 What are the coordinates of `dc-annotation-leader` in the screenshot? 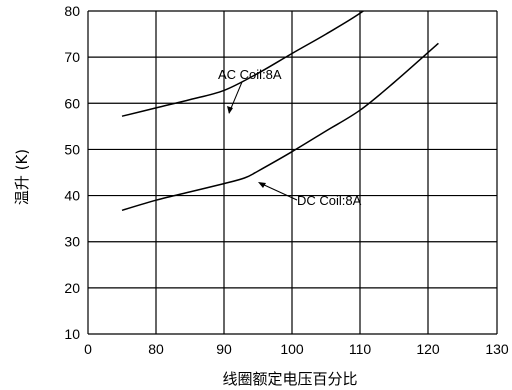 It's located at (279, 192).